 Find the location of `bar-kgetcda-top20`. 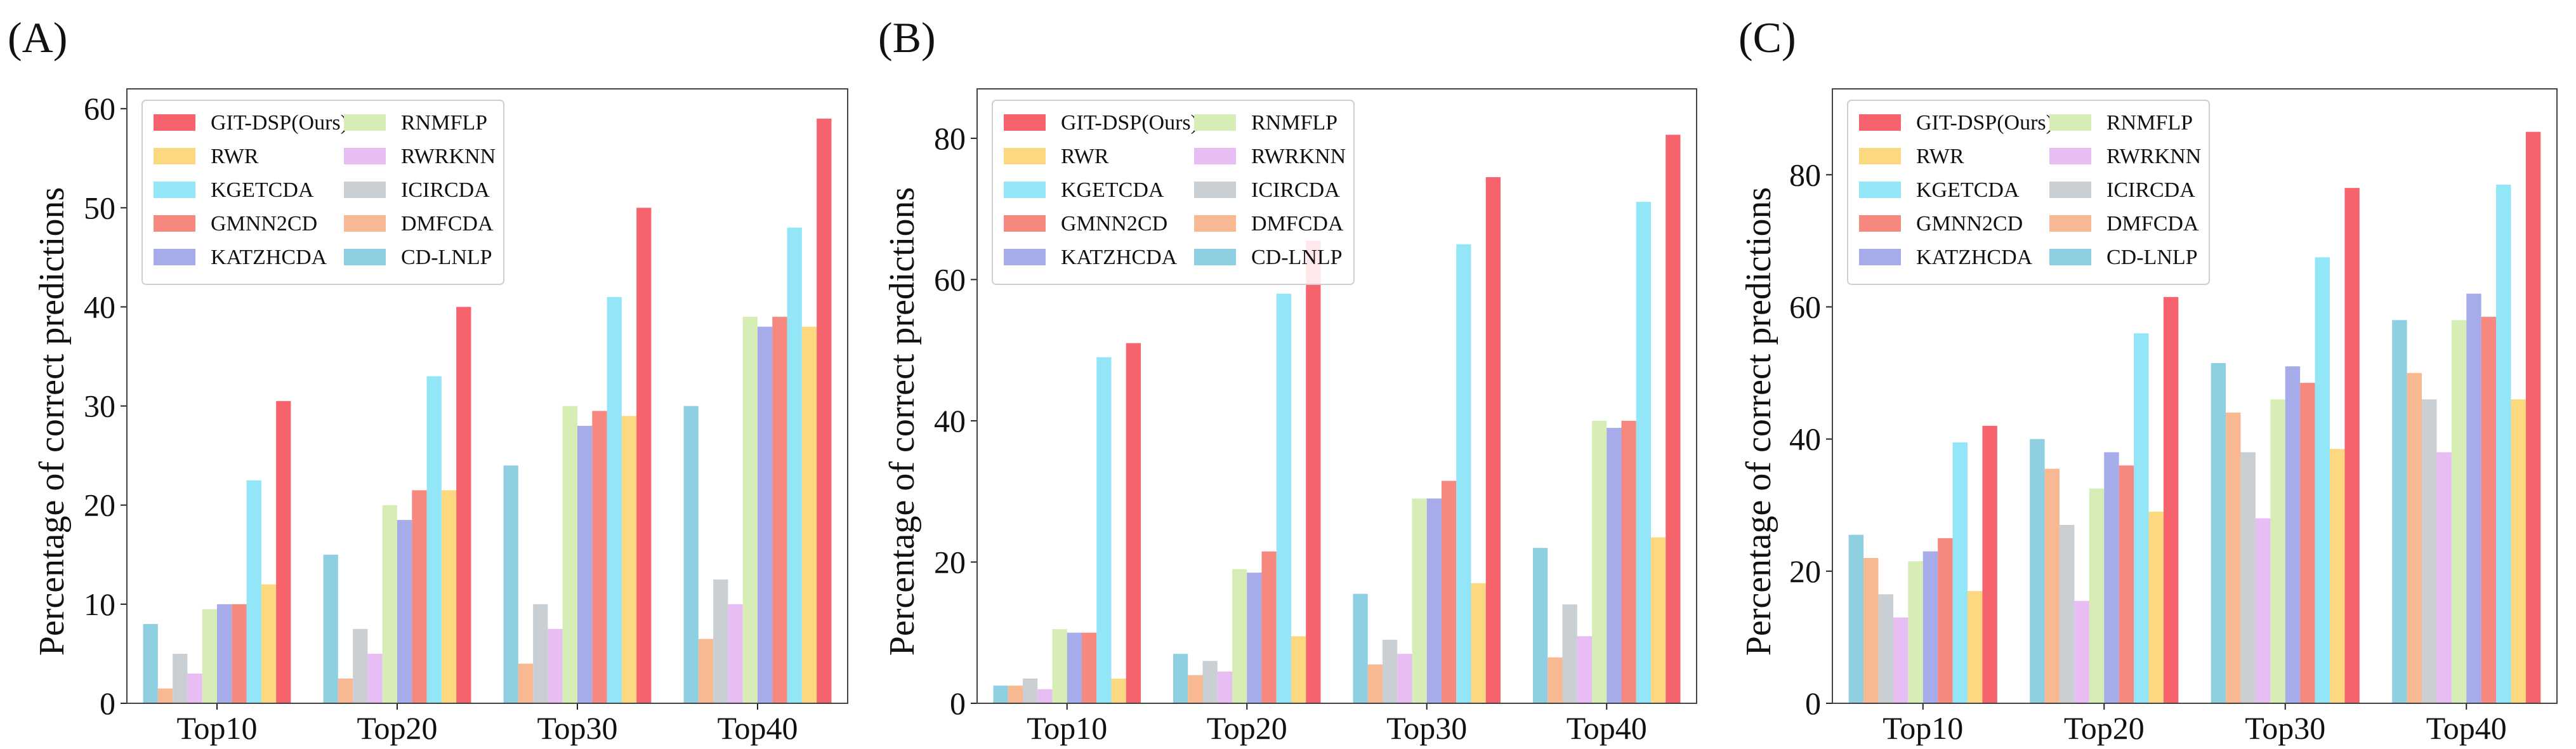

bar-kgetcda-top20 is located at coordinates (434, 539).